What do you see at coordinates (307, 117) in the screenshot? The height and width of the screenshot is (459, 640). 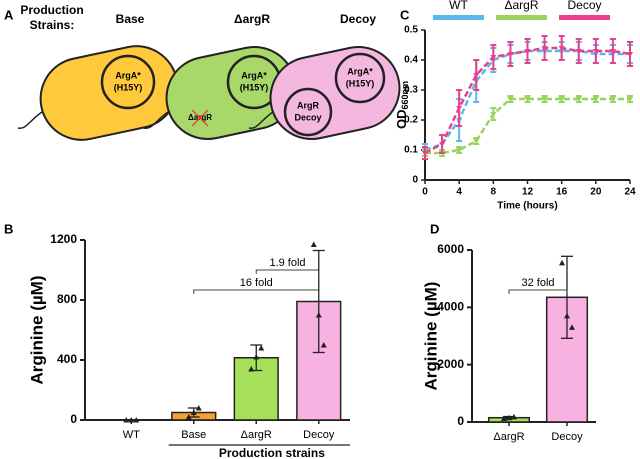 I see `gene: Decoy` at bounding box center [307, 117].